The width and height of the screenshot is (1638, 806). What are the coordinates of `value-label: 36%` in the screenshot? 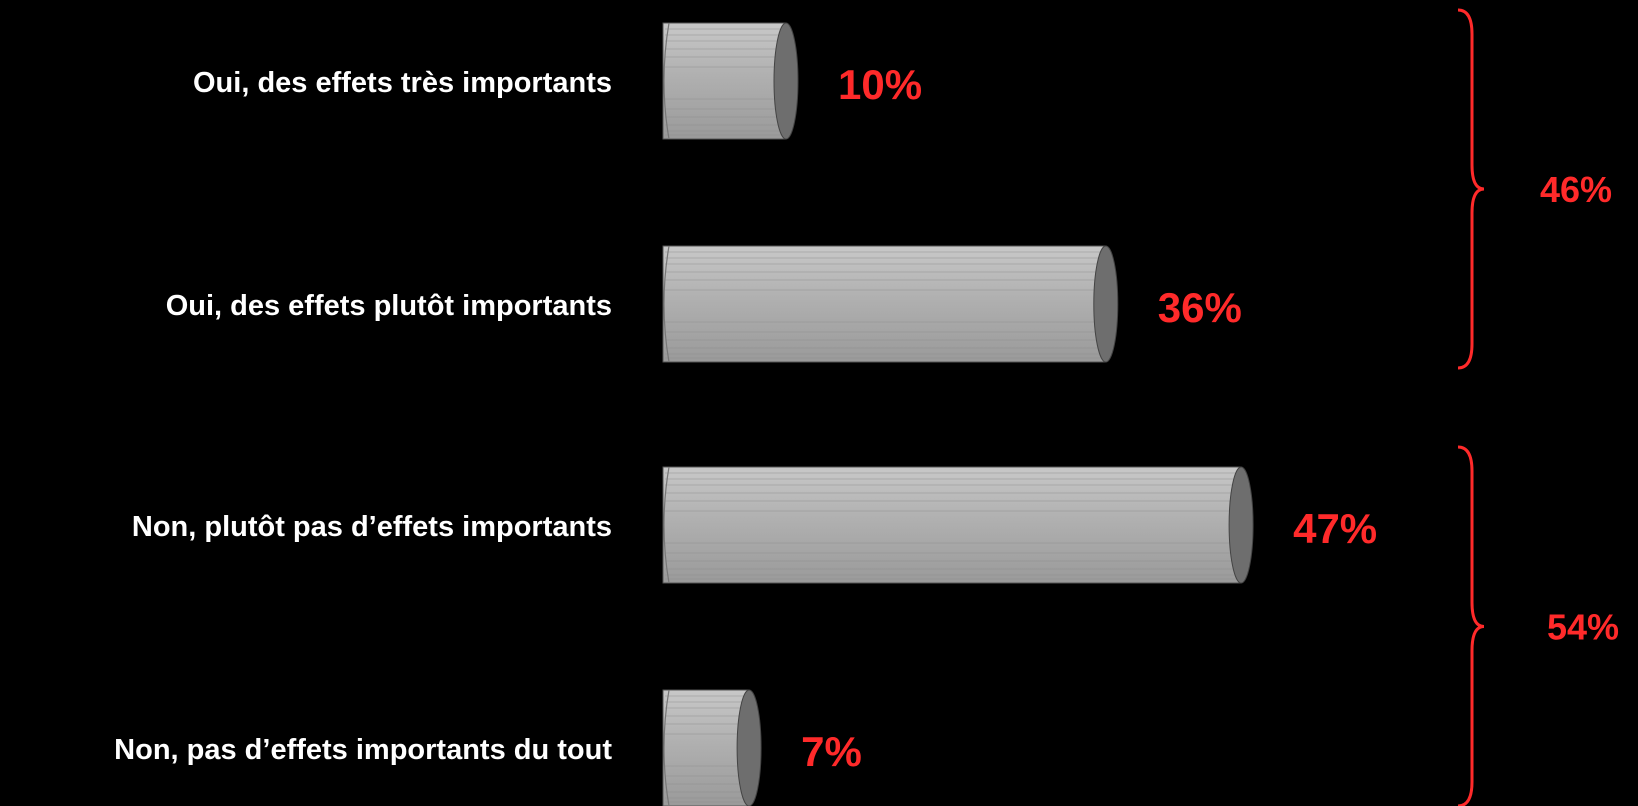 It's located at (1200, 307).